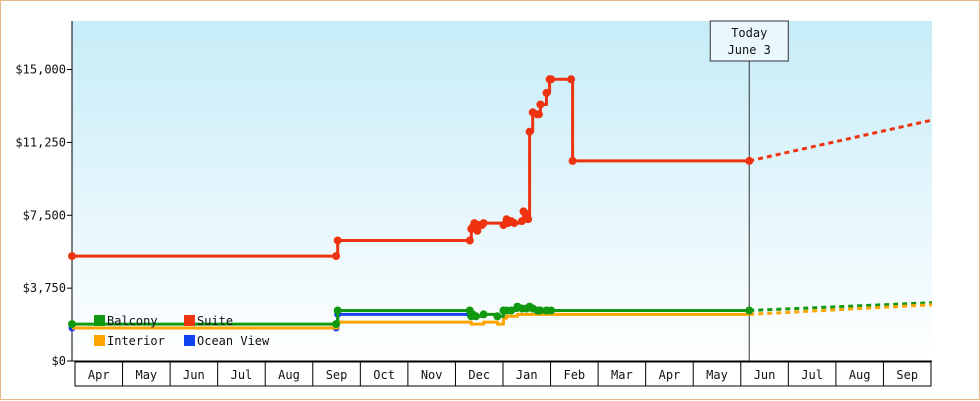 The image size is (980, 401). Describe the element at coordinates (840, 140) in the screenshot. I see `suite-projection-line` at that location.